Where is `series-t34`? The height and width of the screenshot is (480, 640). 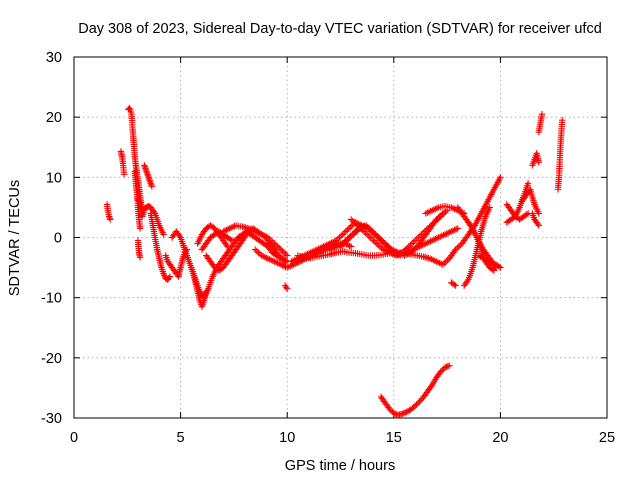 series-t34 is located at coordinates (535, 219).